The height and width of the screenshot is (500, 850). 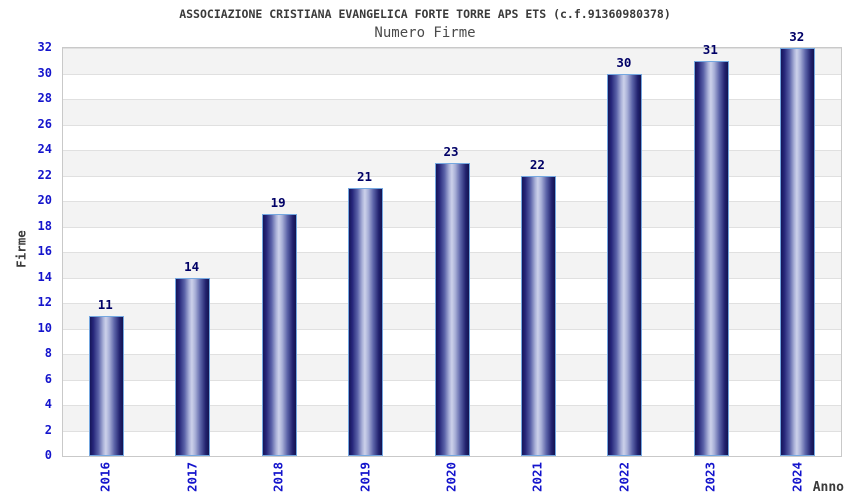 What do you see at coordinates (365, 477) in the screenshot?
I see `x-axis-tick-label: 2019` at bounding box center [365, 477].